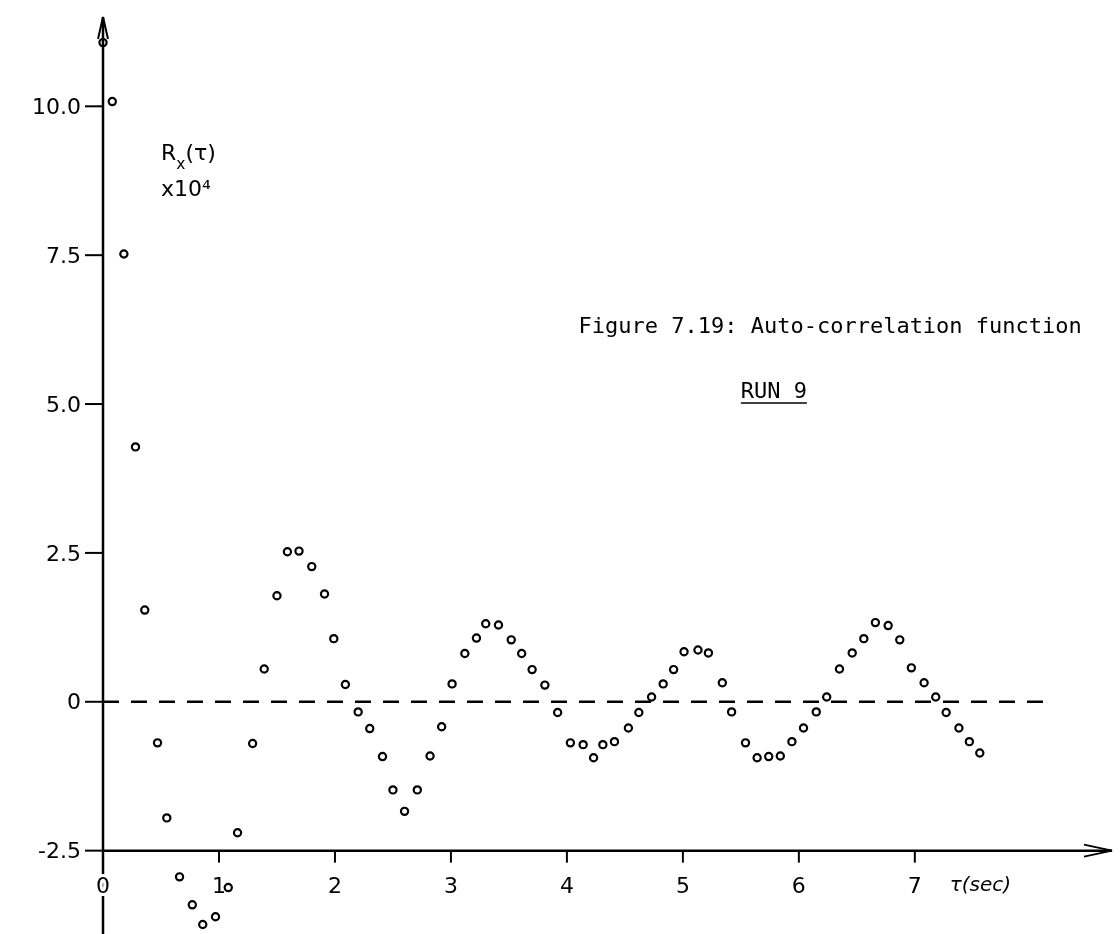 The width and height of the screenshot is (1120, 934). I want to click on y-tick-label: 2.5, so click(63, 553).